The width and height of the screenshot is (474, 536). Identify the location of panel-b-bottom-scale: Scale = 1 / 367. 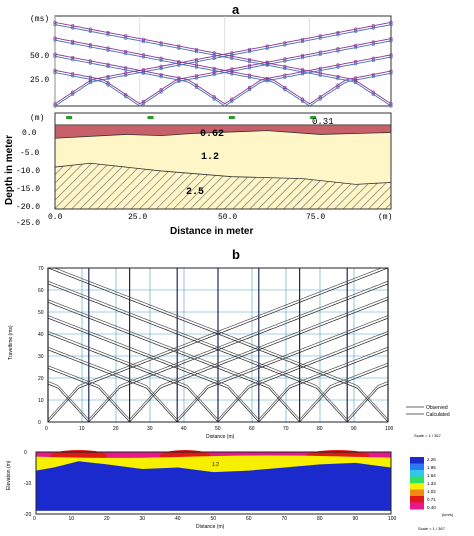
(432, 528).